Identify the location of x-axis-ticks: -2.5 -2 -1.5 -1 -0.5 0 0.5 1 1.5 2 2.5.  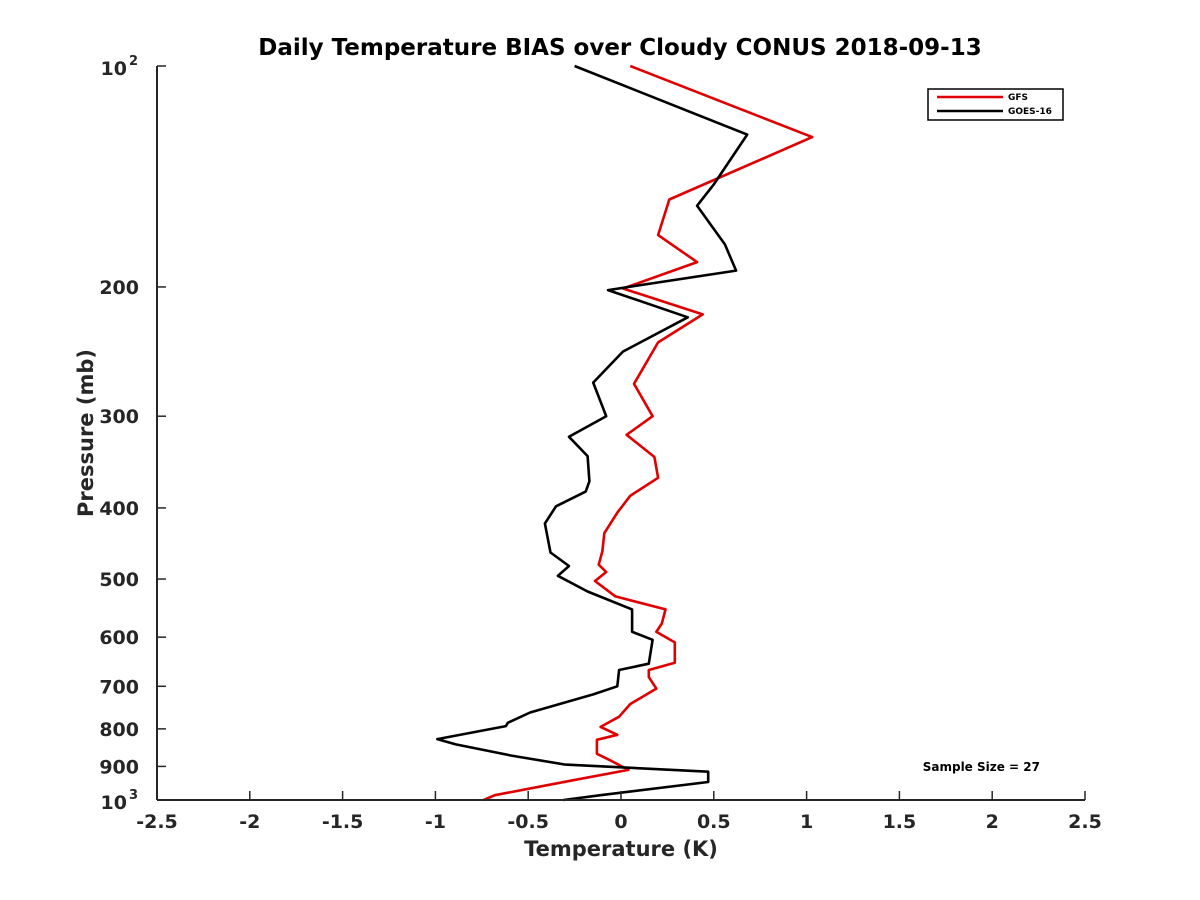
(619, 812).